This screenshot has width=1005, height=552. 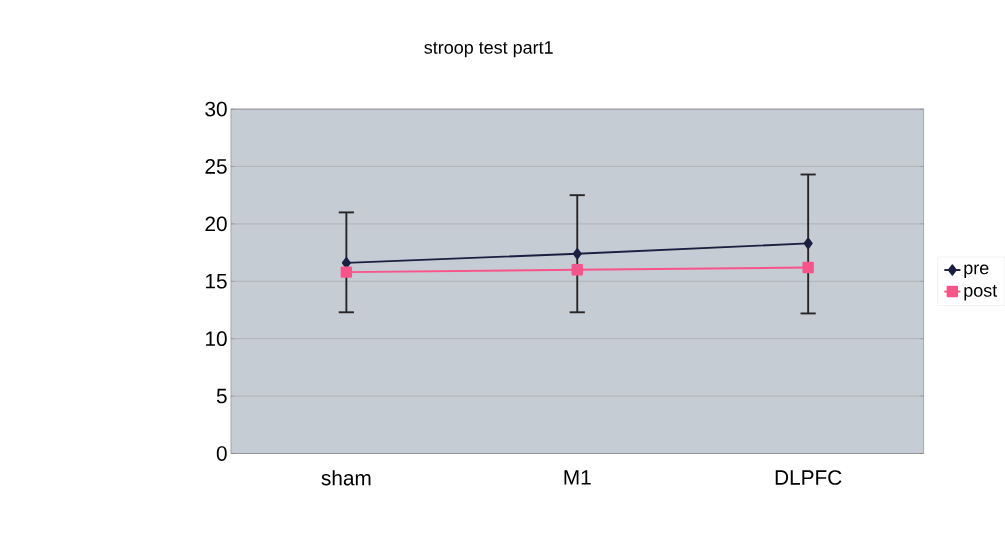 I want to click on x-tick-label: DLPFC, so click(x=808, y=477).